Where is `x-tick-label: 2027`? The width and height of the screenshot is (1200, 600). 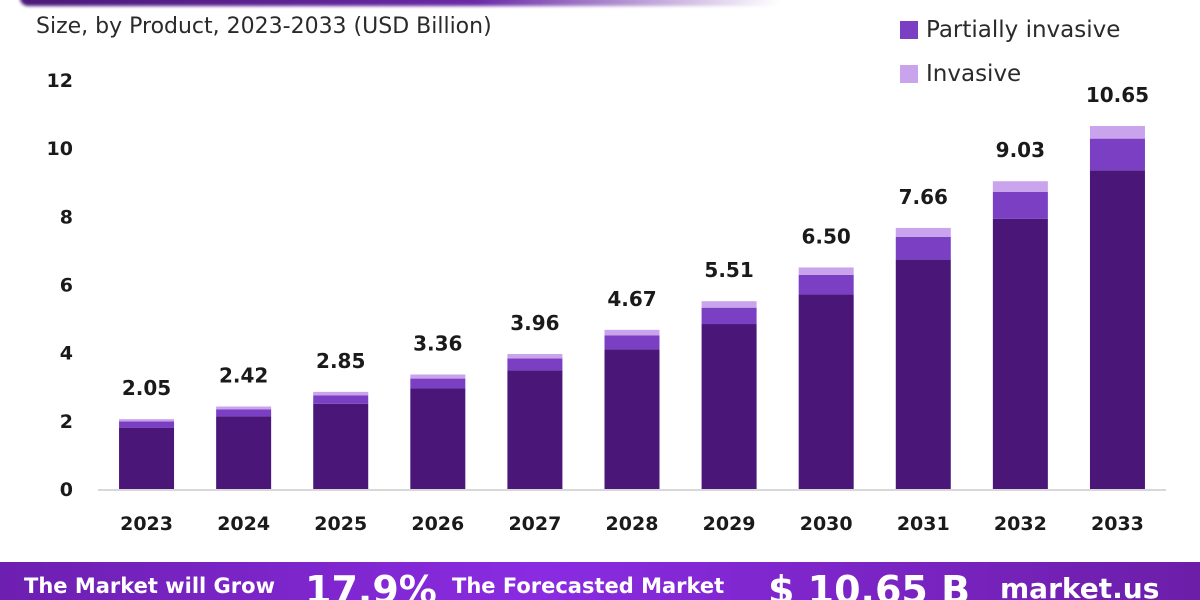 x-tick-label: 2027 is located at coordinates (534, 524).